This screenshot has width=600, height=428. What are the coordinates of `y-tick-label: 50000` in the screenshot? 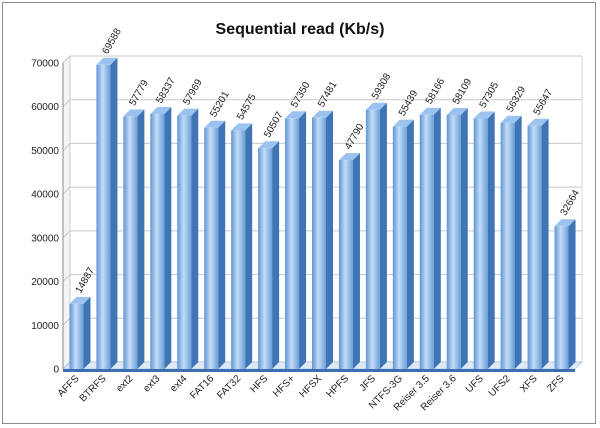 It's located at (45, 151).